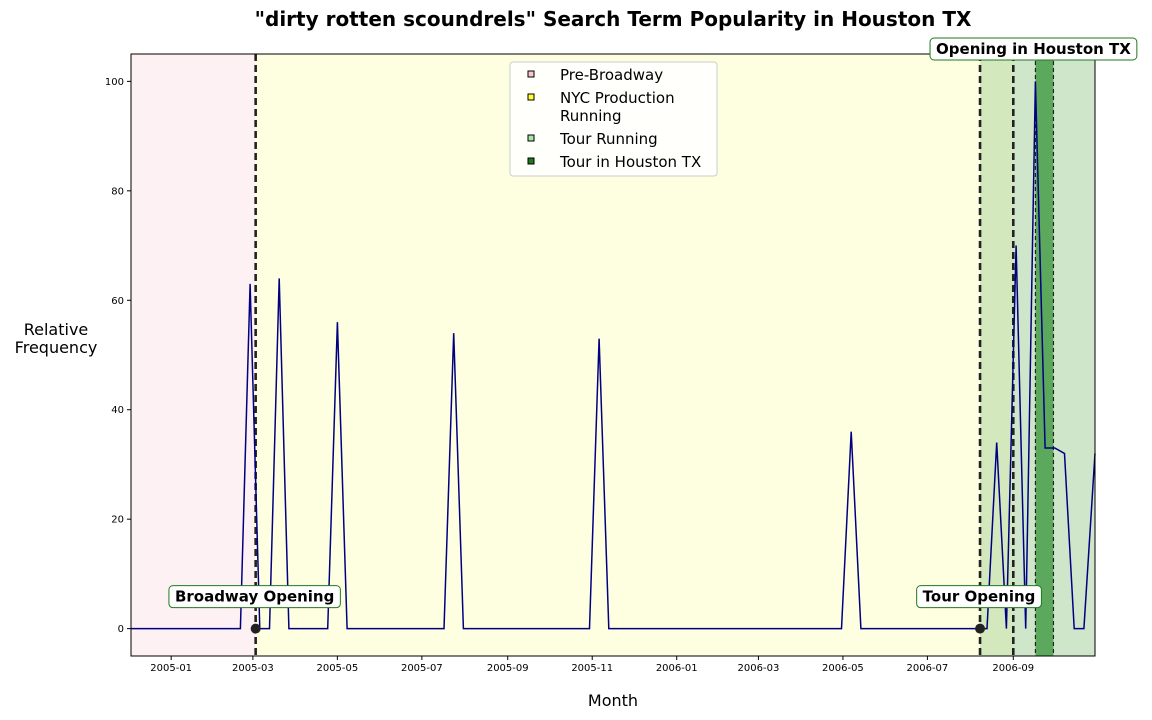  What do you see at coordinates (121, 629) in the screenshot?
I see `y-tick-label: 0` at bounding box center [121, 629].